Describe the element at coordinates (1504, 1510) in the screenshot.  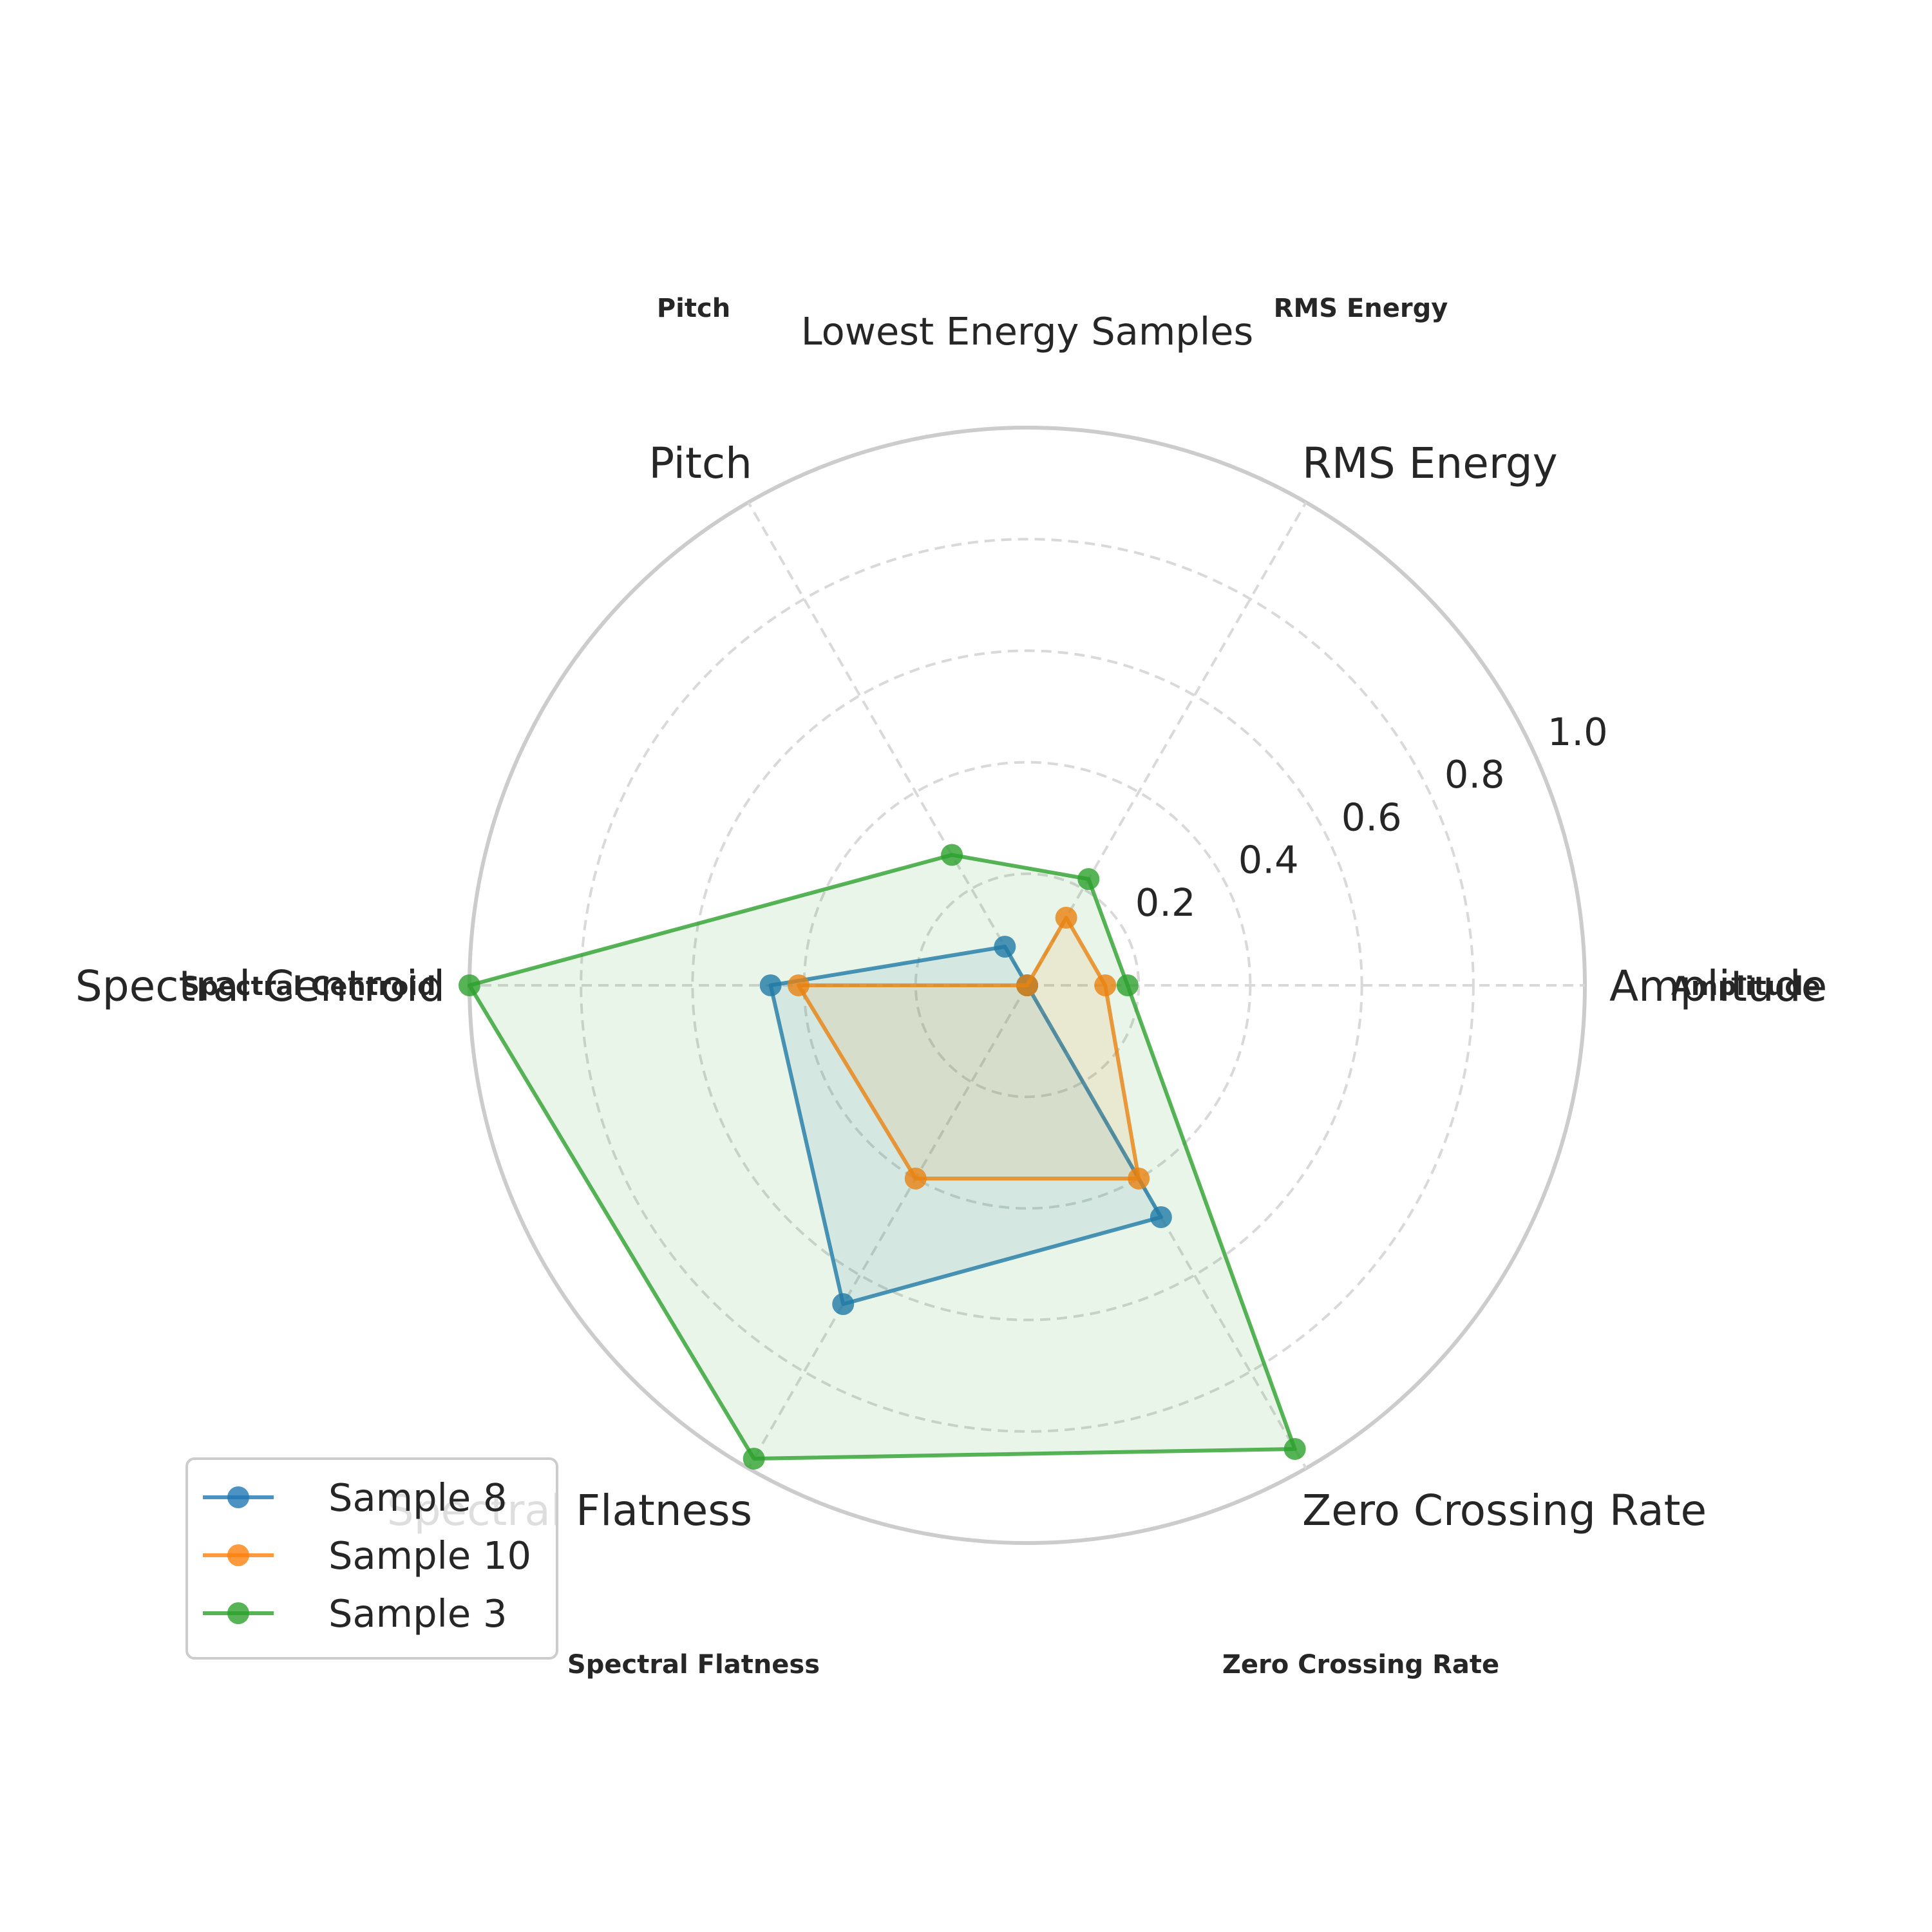
I see `axis-label: Zero Crossing Rate` at that location.